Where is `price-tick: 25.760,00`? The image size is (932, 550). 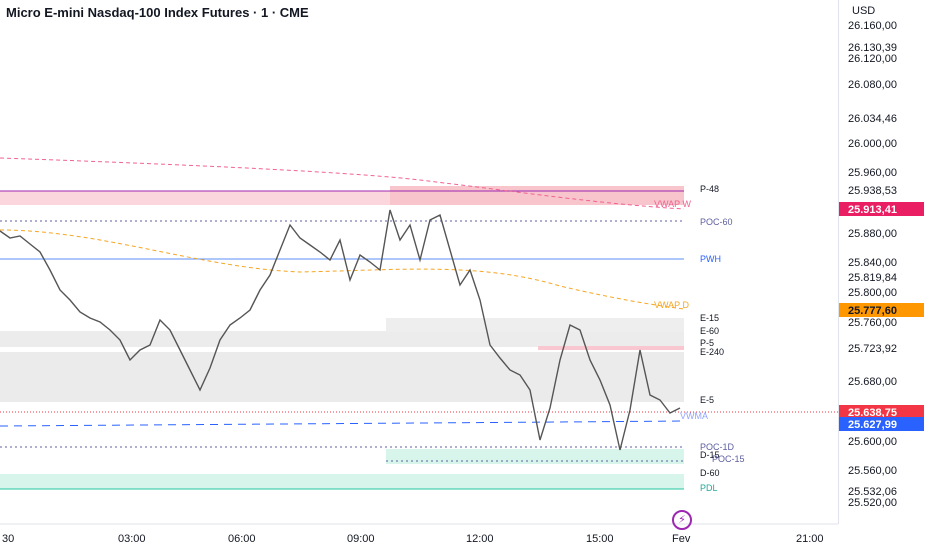 price-tick: 25.760,00 is located at coordinates (872, 323).